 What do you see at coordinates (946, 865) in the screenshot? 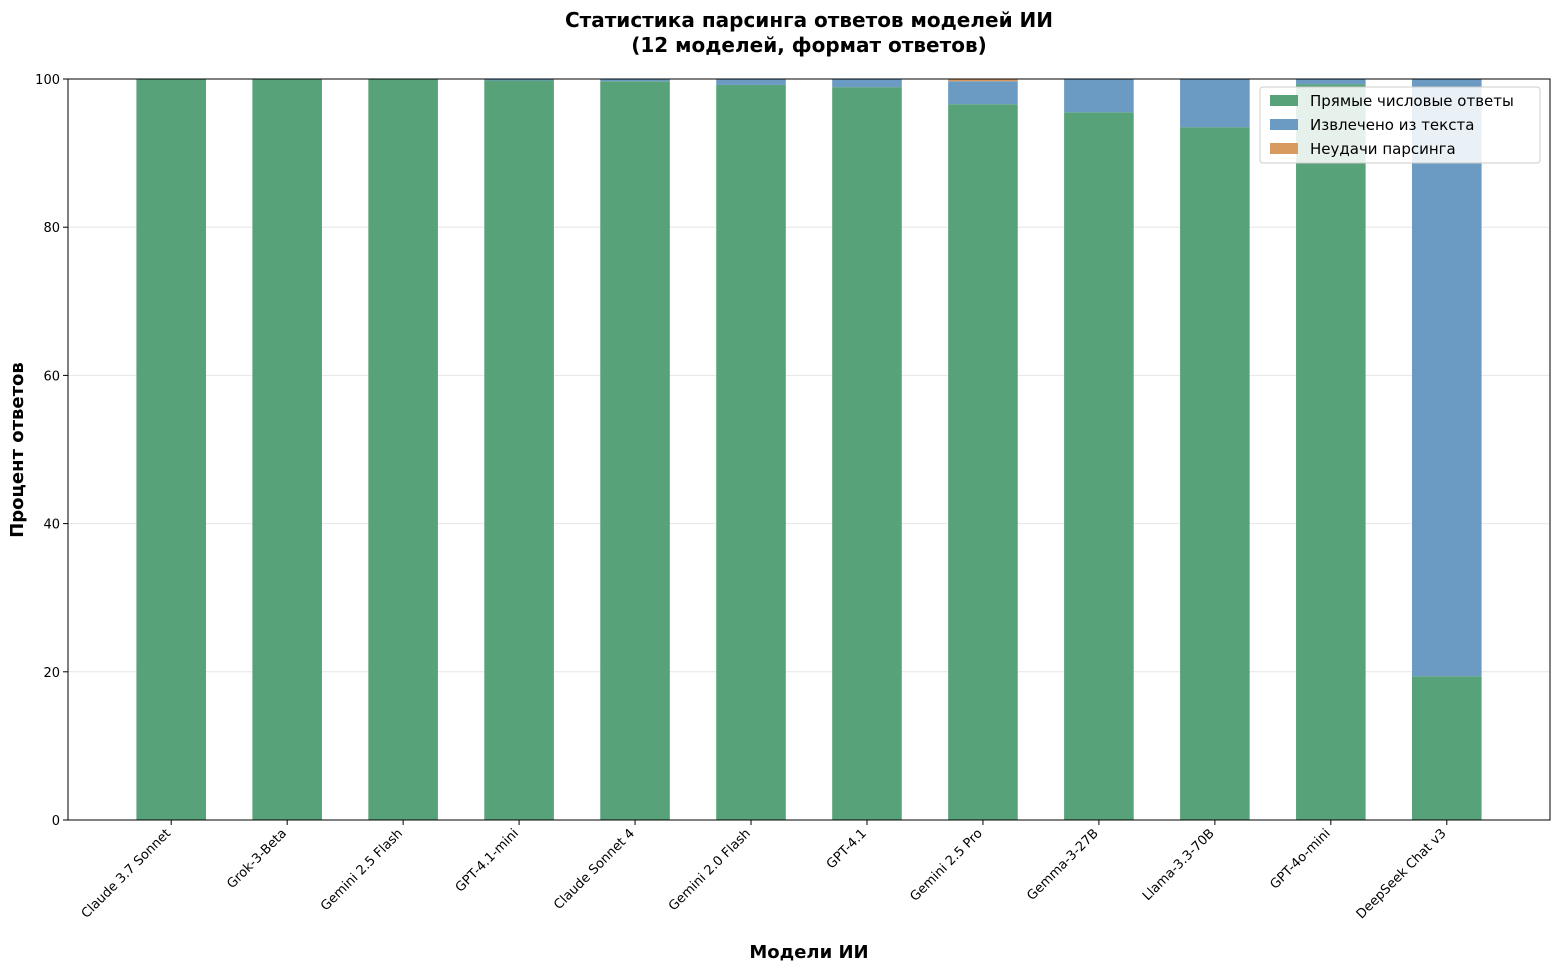
I see `x-tick-label: Gemini 2.5 Pro` at bounding box center [946, 865].